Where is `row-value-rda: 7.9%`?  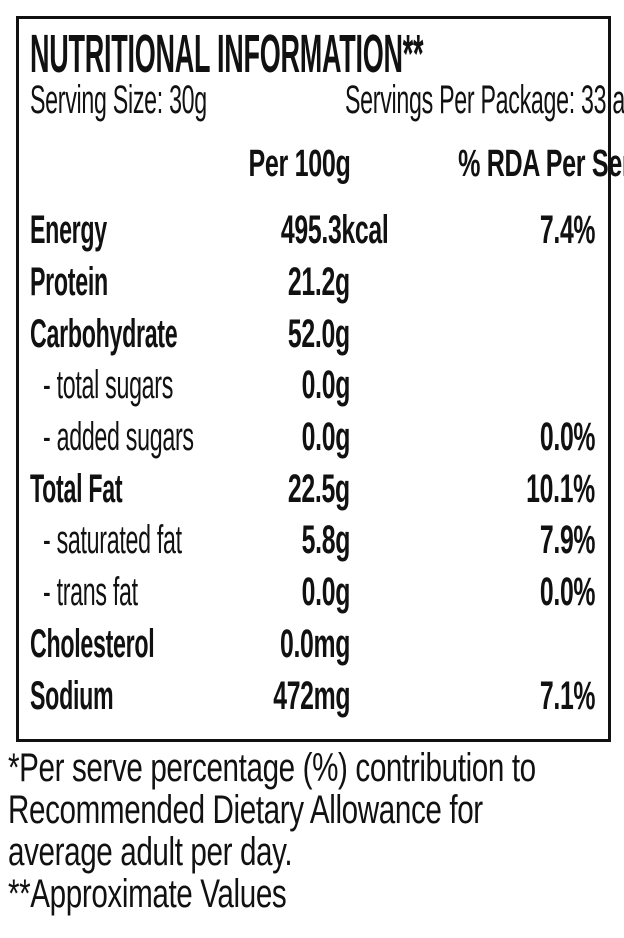
row-value-rda: 7.9% is located at coordinates (567, 540).